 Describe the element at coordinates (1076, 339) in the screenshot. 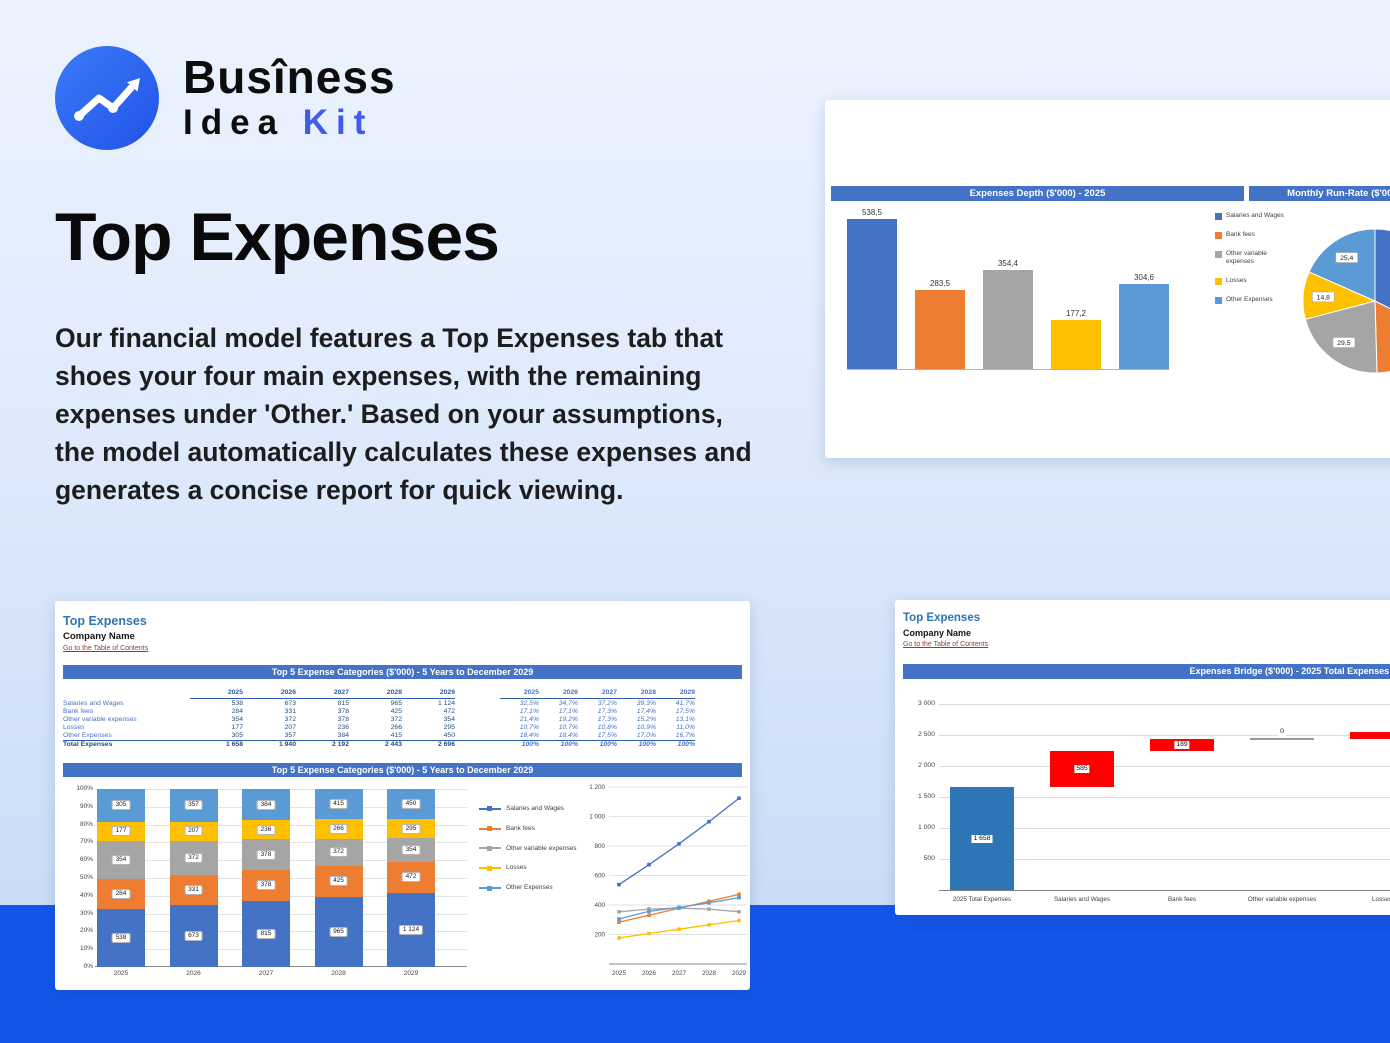

I see `bar-group: 177,2` at that location.